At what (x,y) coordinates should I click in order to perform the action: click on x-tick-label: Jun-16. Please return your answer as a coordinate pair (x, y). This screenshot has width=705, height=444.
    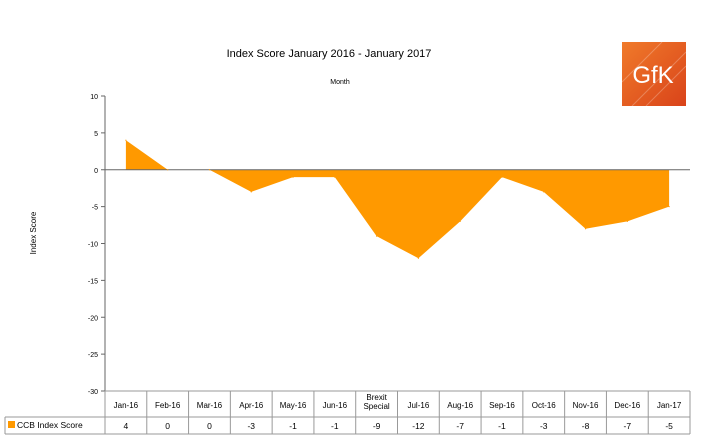
    Looking at the image, I should click on (335, 405).